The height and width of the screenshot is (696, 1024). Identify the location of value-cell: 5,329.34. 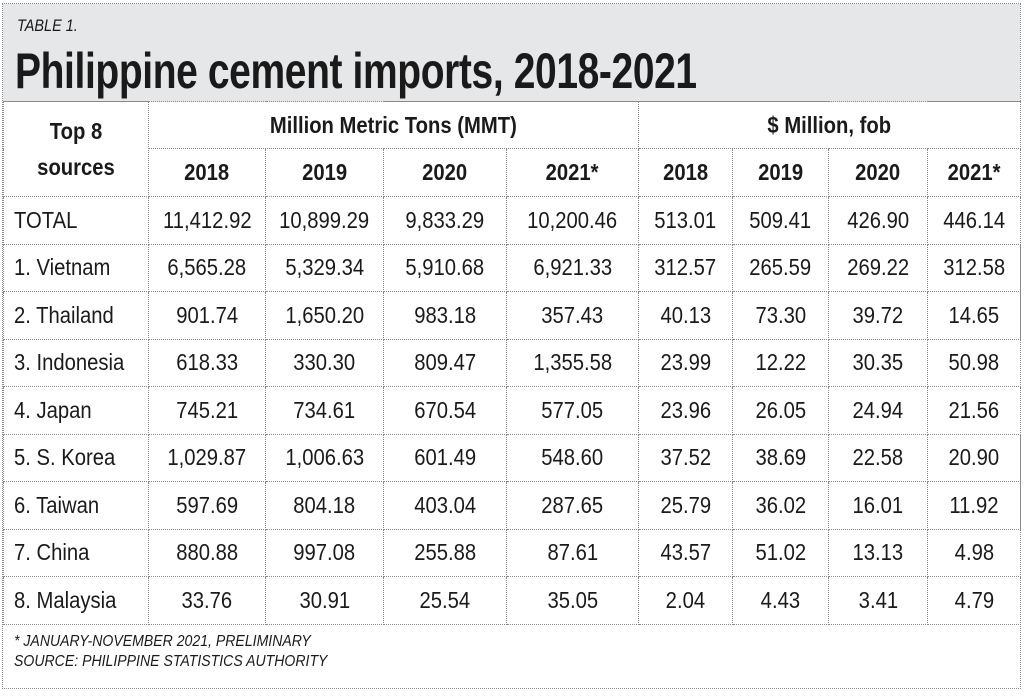
(324, 267).